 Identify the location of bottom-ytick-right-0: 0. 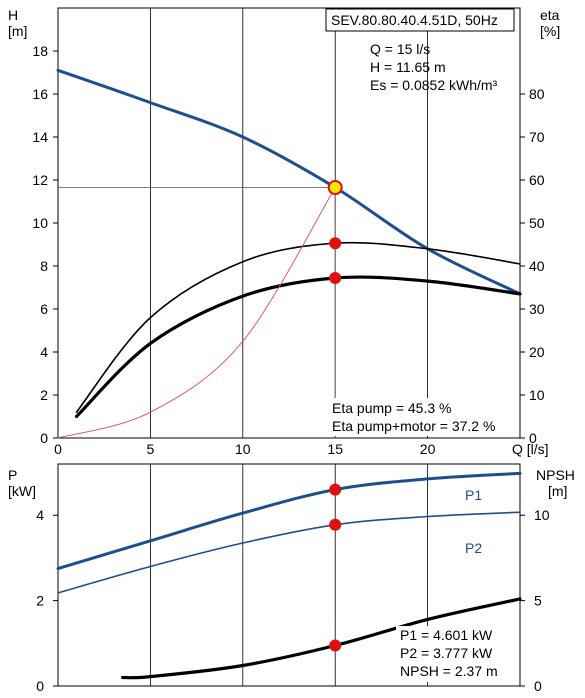
(538, 686).